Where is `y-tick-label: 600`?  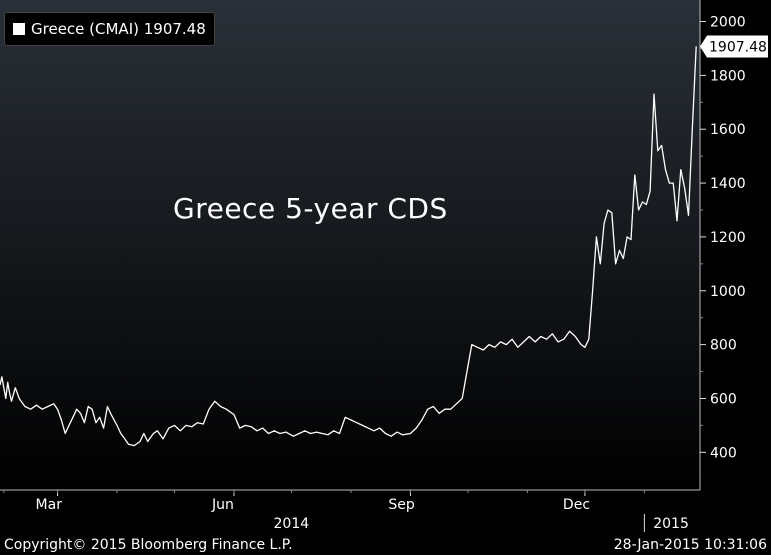
y-tick-label: 600 is located at coordinates (723, 399).